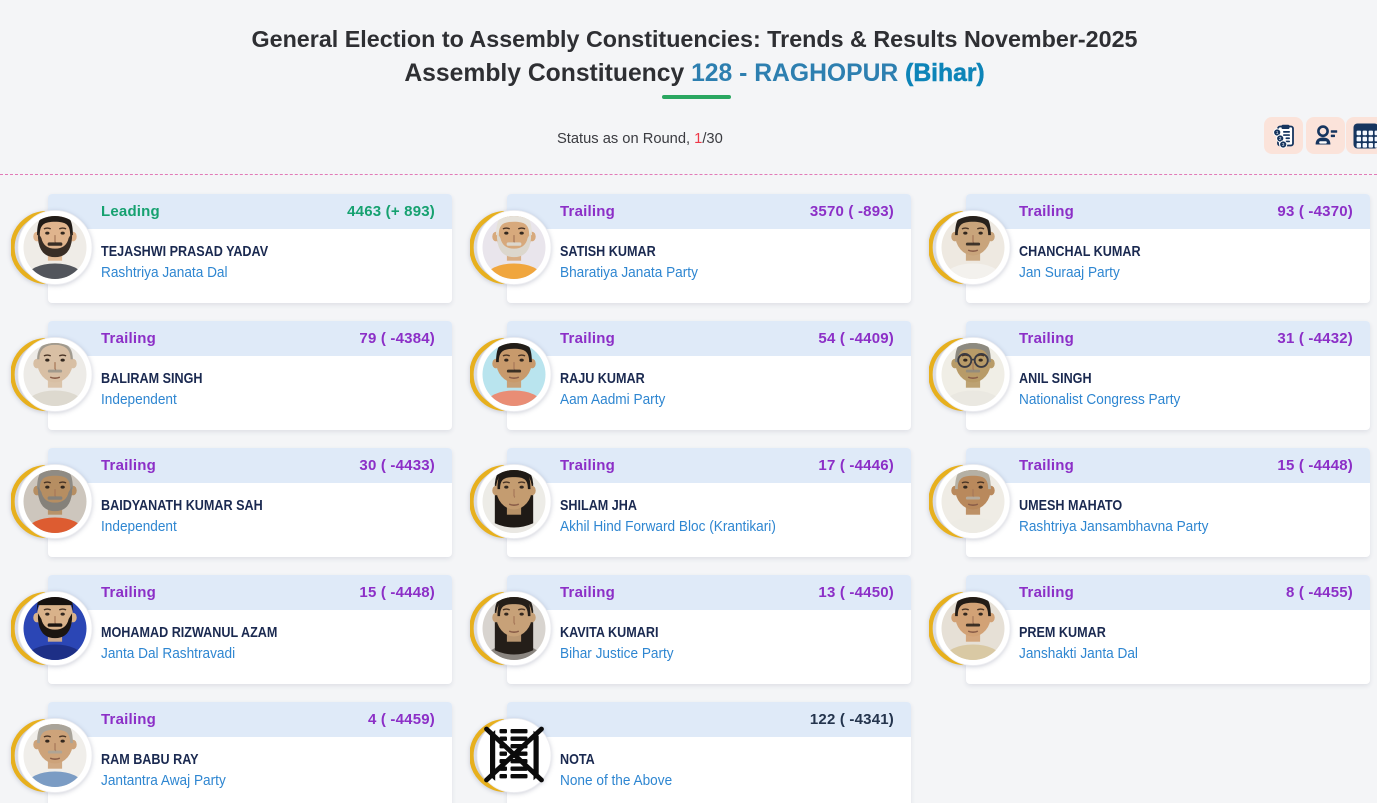 This screenshot has width=1377, height=803. I want to click on svg-text: 3, so click(1282, 144).